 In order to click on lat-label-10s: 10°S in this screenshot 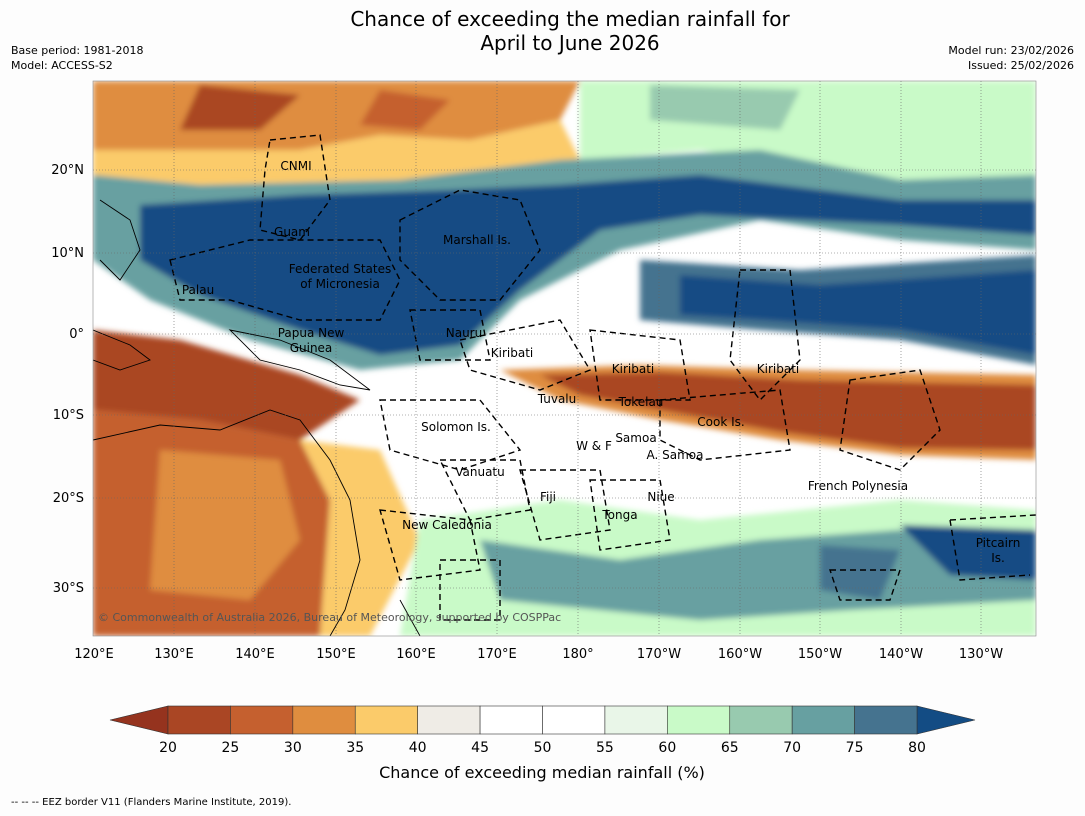, I will do `click(68, 415)`.